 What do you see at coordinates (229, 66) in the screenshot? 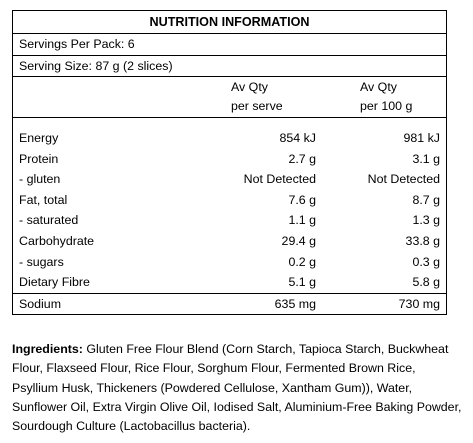
I see `serving-size: Serving Size: 87 g (2 slices)` at bounding box center [229, 66].